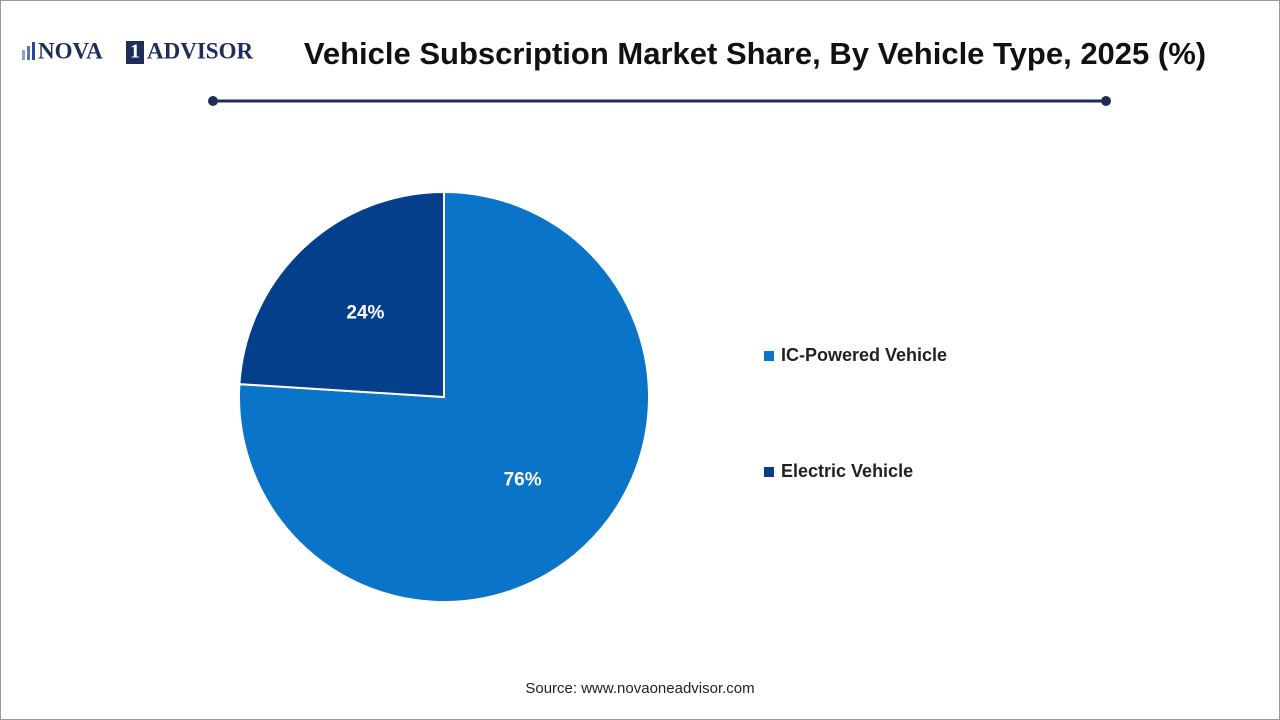 This screenshot has height=720, width=1280. I want to click on logo: NOVA 1 ADVISOR, so click(137, 51).